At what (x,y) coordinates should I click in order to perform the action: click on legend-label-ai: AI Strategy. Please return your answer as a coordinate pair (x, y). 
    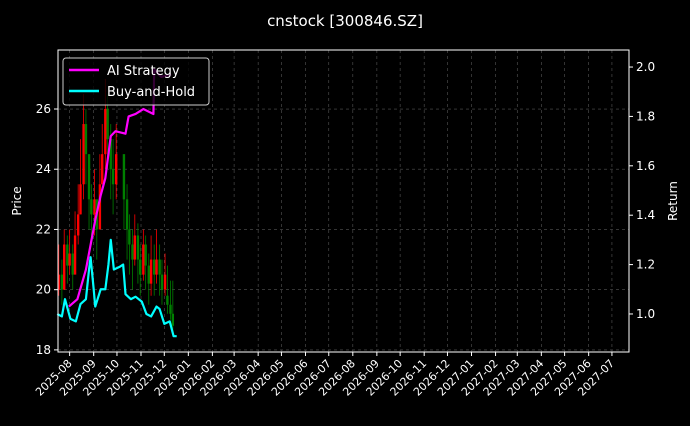
    Looking at the image, I should click on (143, 71).